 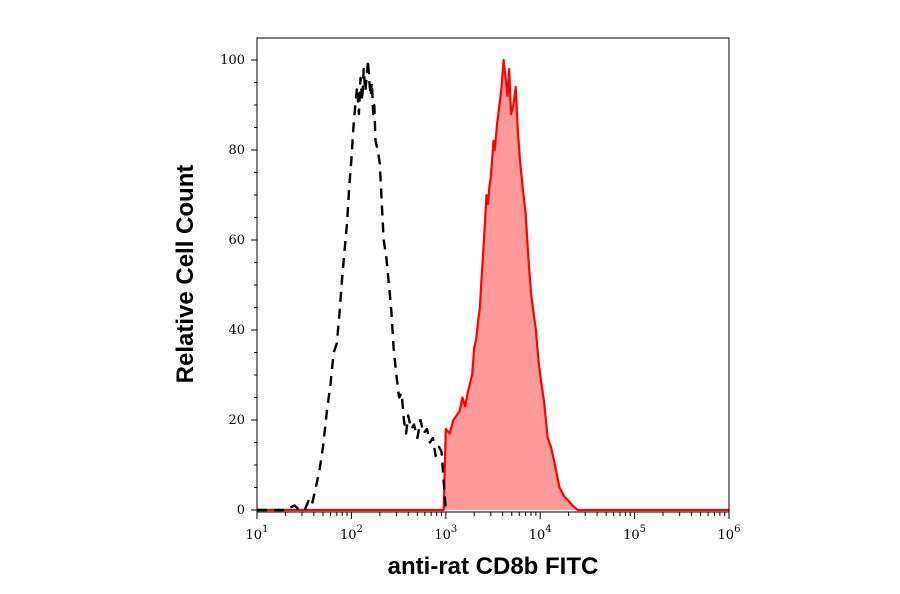 I want to click on x-axis-label: anti-rat CD8b FITC, so click(x=493, y=566).